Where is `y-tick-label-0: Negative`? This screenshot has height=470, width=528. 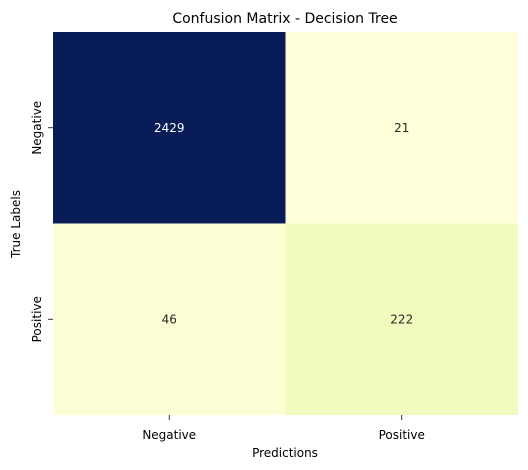
y-tick-label-0: Negative is located at coordinates (37, 128).